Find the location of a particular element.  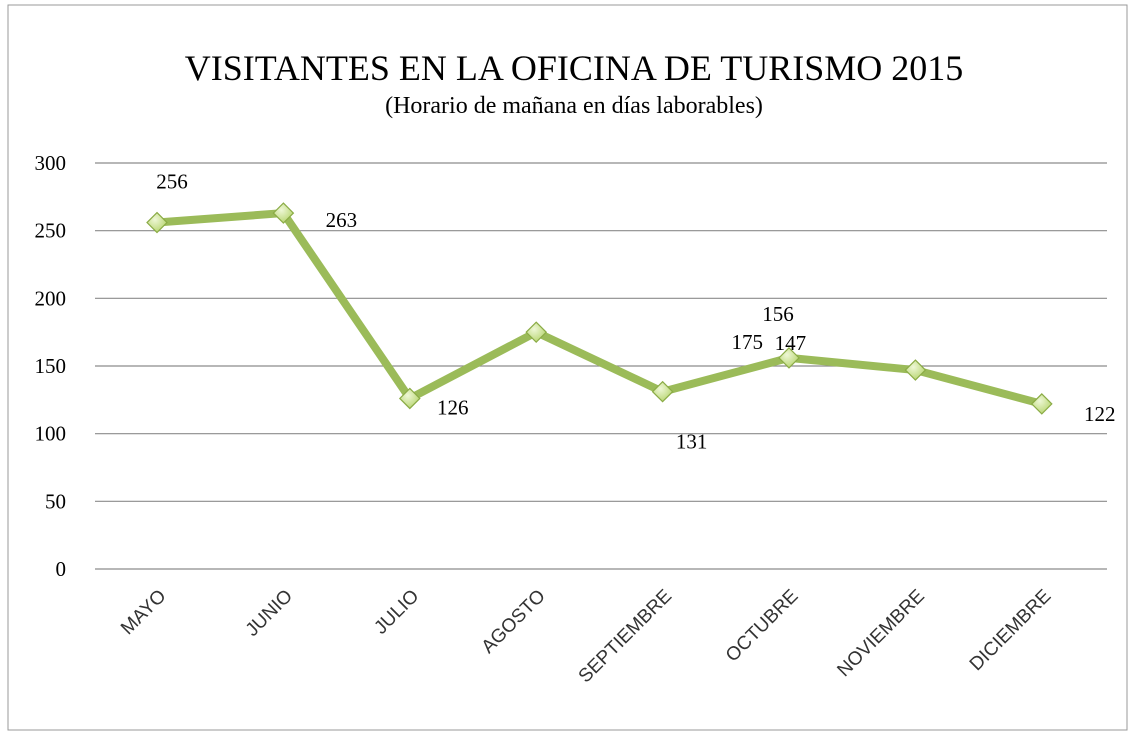

data-label: 126 is located at coordinates (453, 407).